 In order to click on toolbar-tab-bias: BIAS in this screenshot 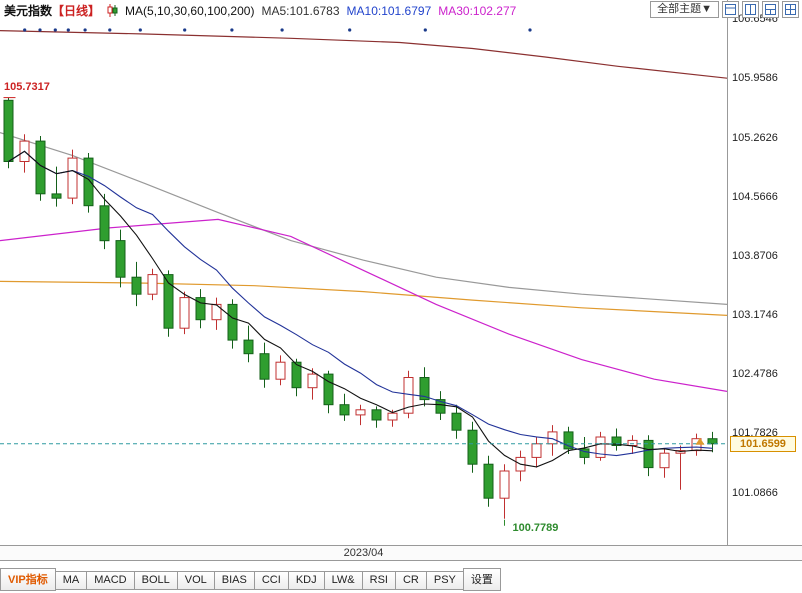, I will do `click(234, 580)`.